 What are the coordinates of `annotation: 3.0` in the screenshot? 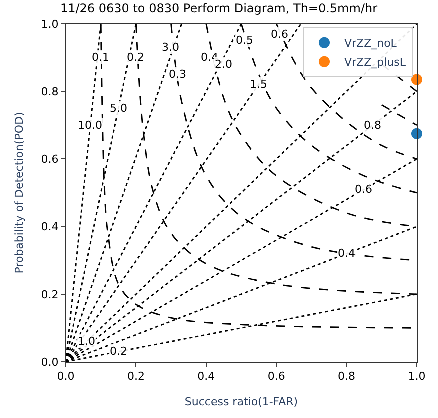 It's located at (171, 47).